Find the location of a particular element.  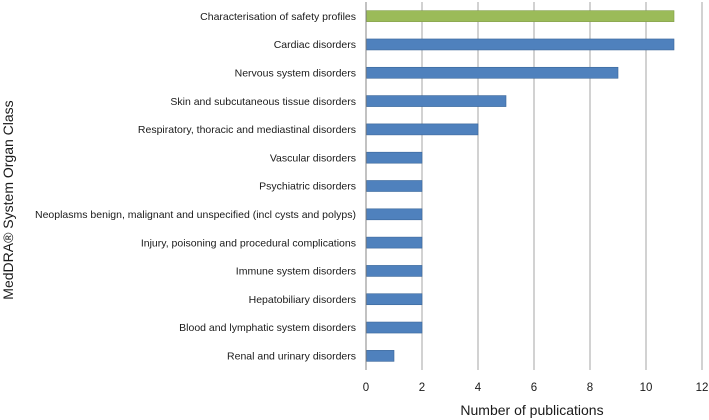

category-label: Hepatobiliary disorders is located at coordinates (302, 300).